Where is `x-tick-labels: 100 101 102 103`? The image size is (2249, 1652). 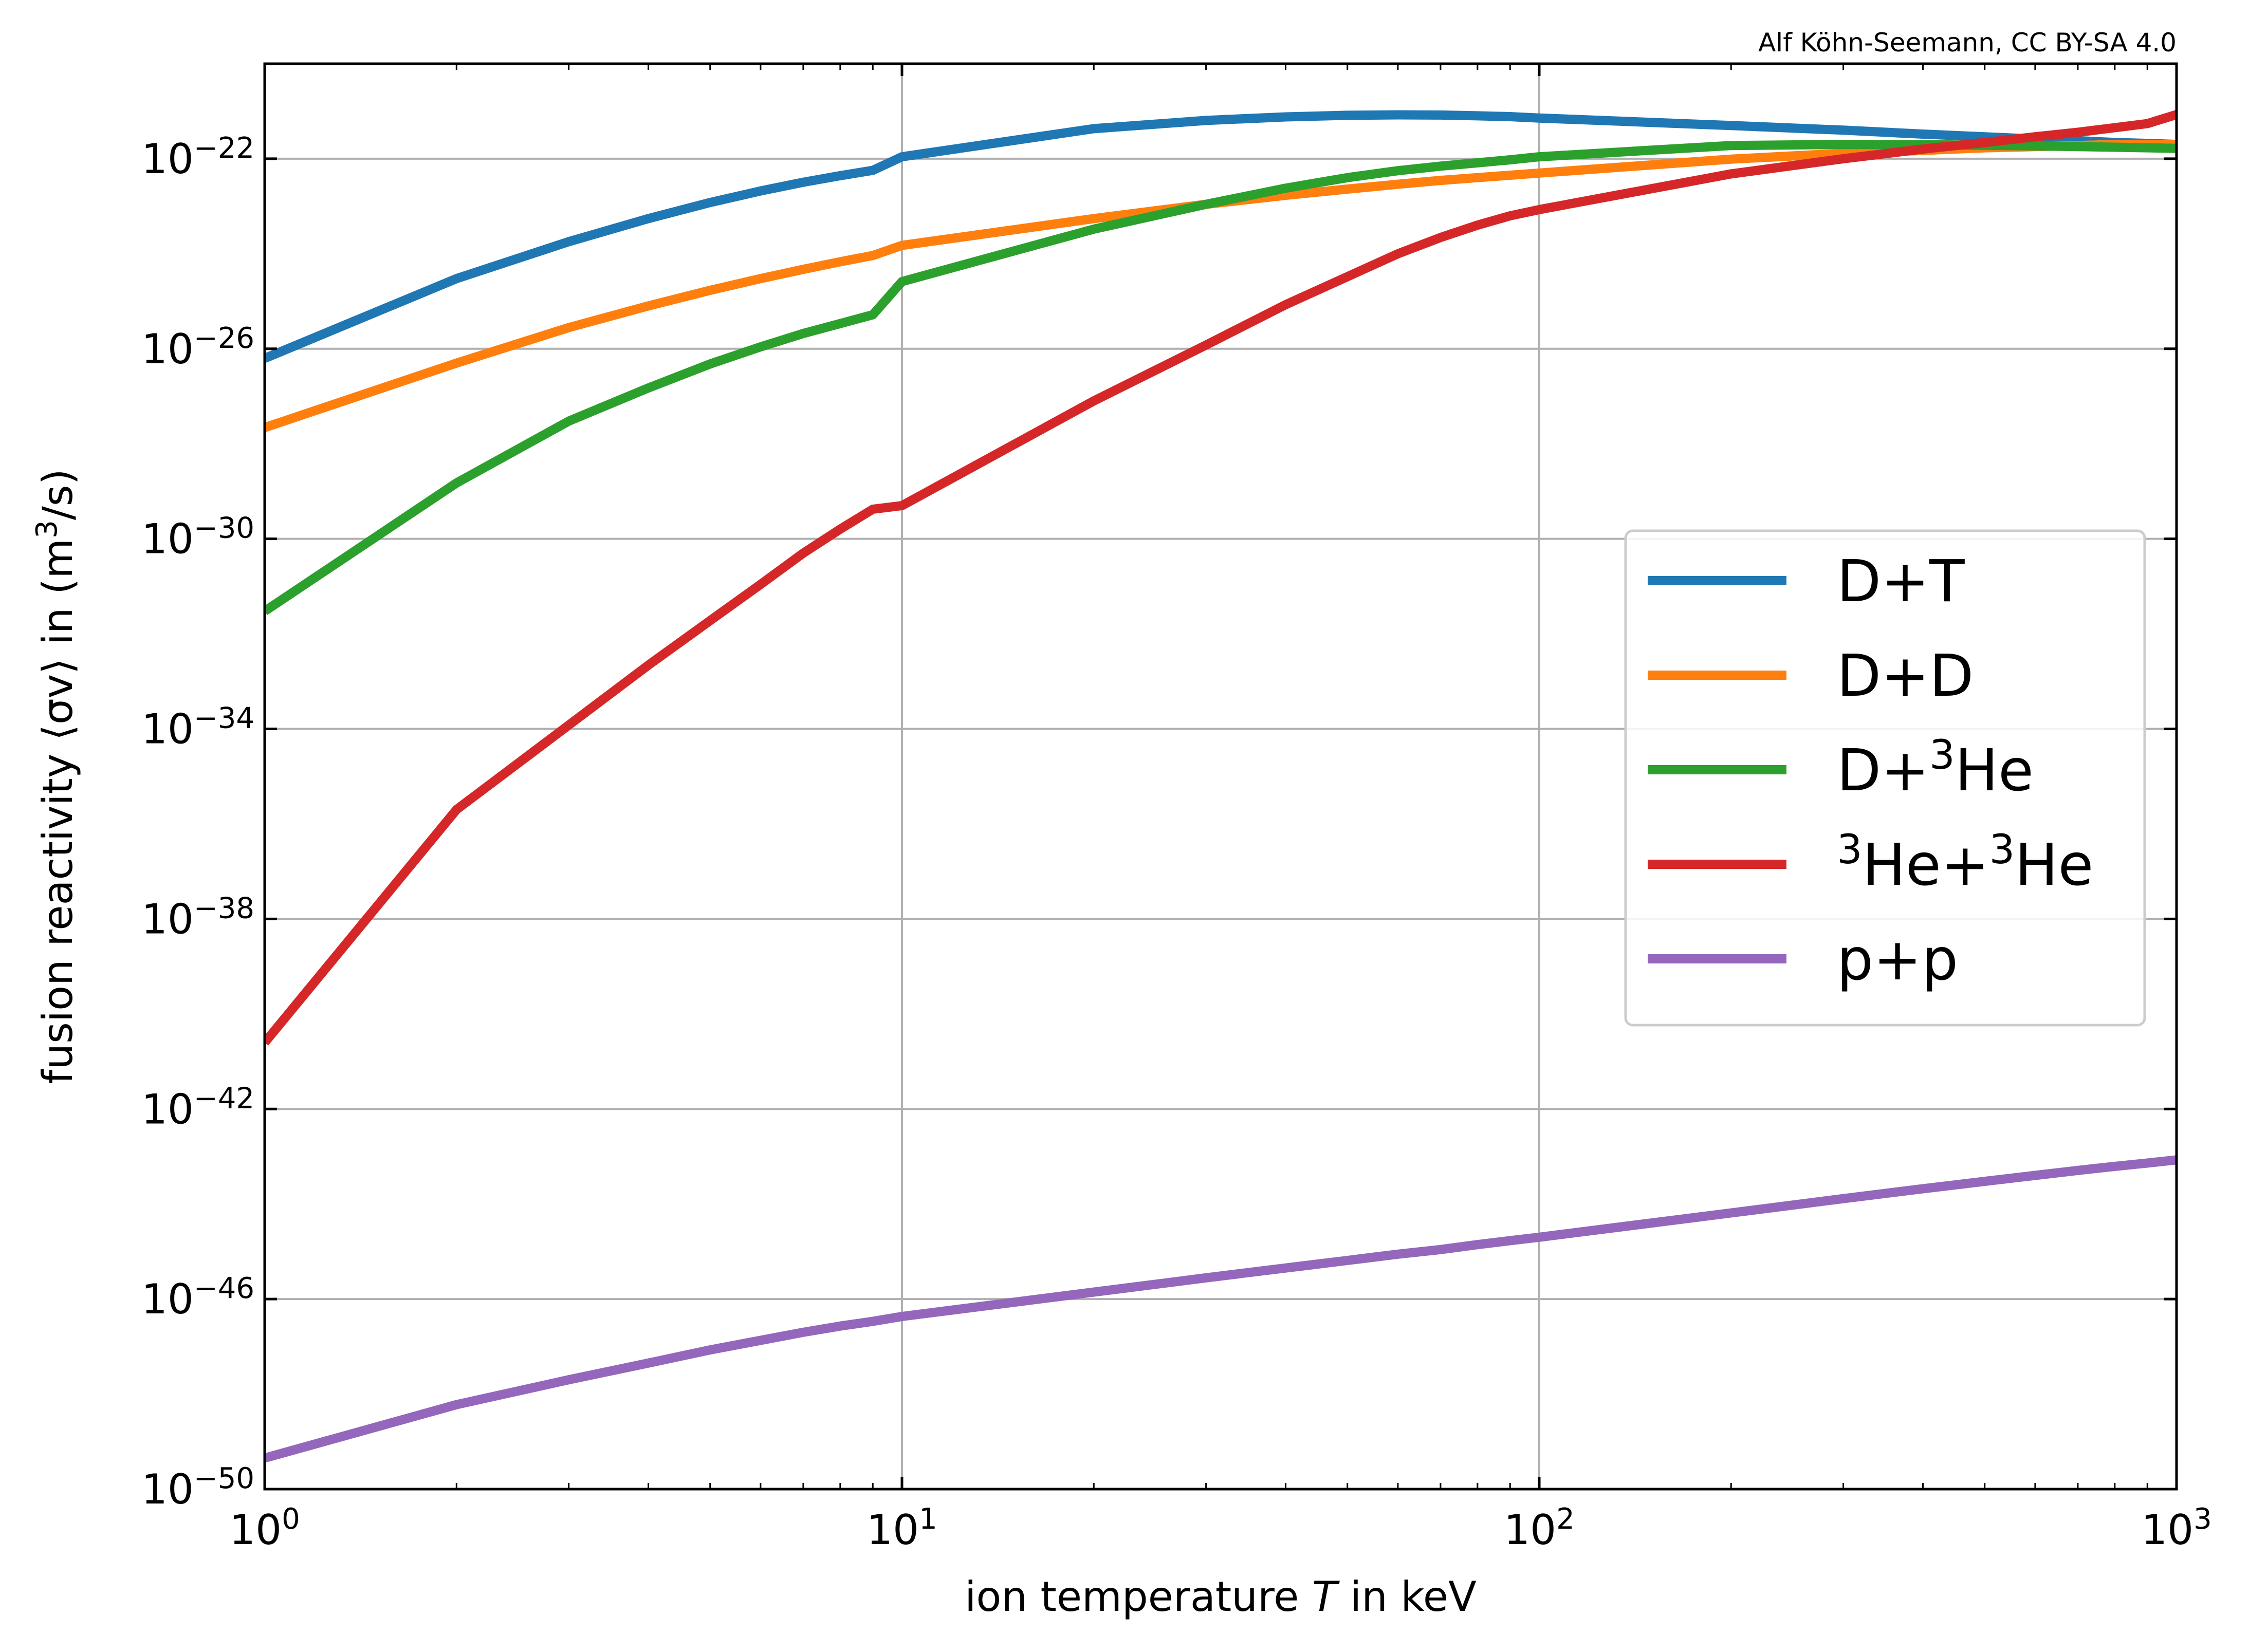 x-tick-labels: 100 101 102 103 is located at coordinates (1220, 1528).